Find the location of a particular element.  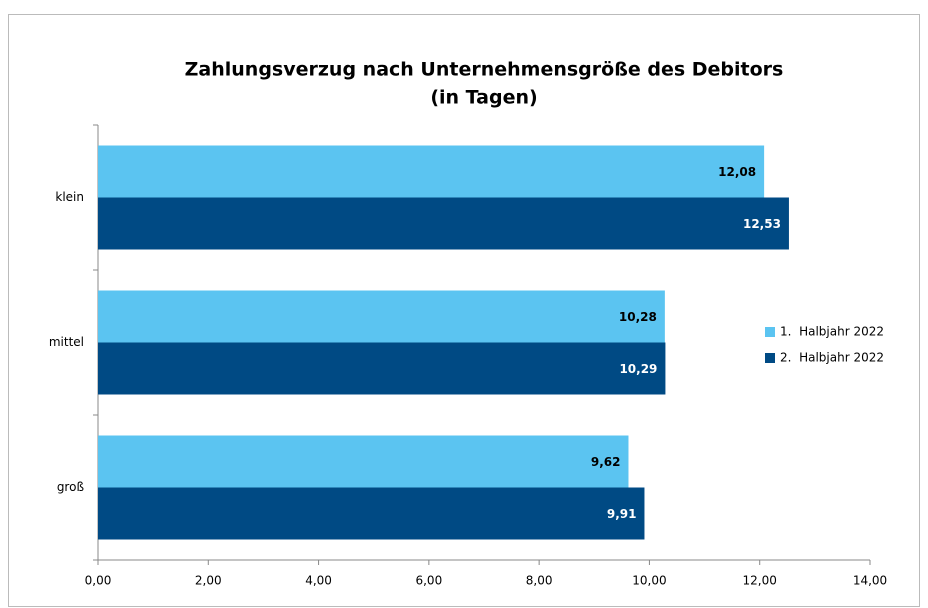

chart-title: (in Tagen) is located at coordinates (483, 98).